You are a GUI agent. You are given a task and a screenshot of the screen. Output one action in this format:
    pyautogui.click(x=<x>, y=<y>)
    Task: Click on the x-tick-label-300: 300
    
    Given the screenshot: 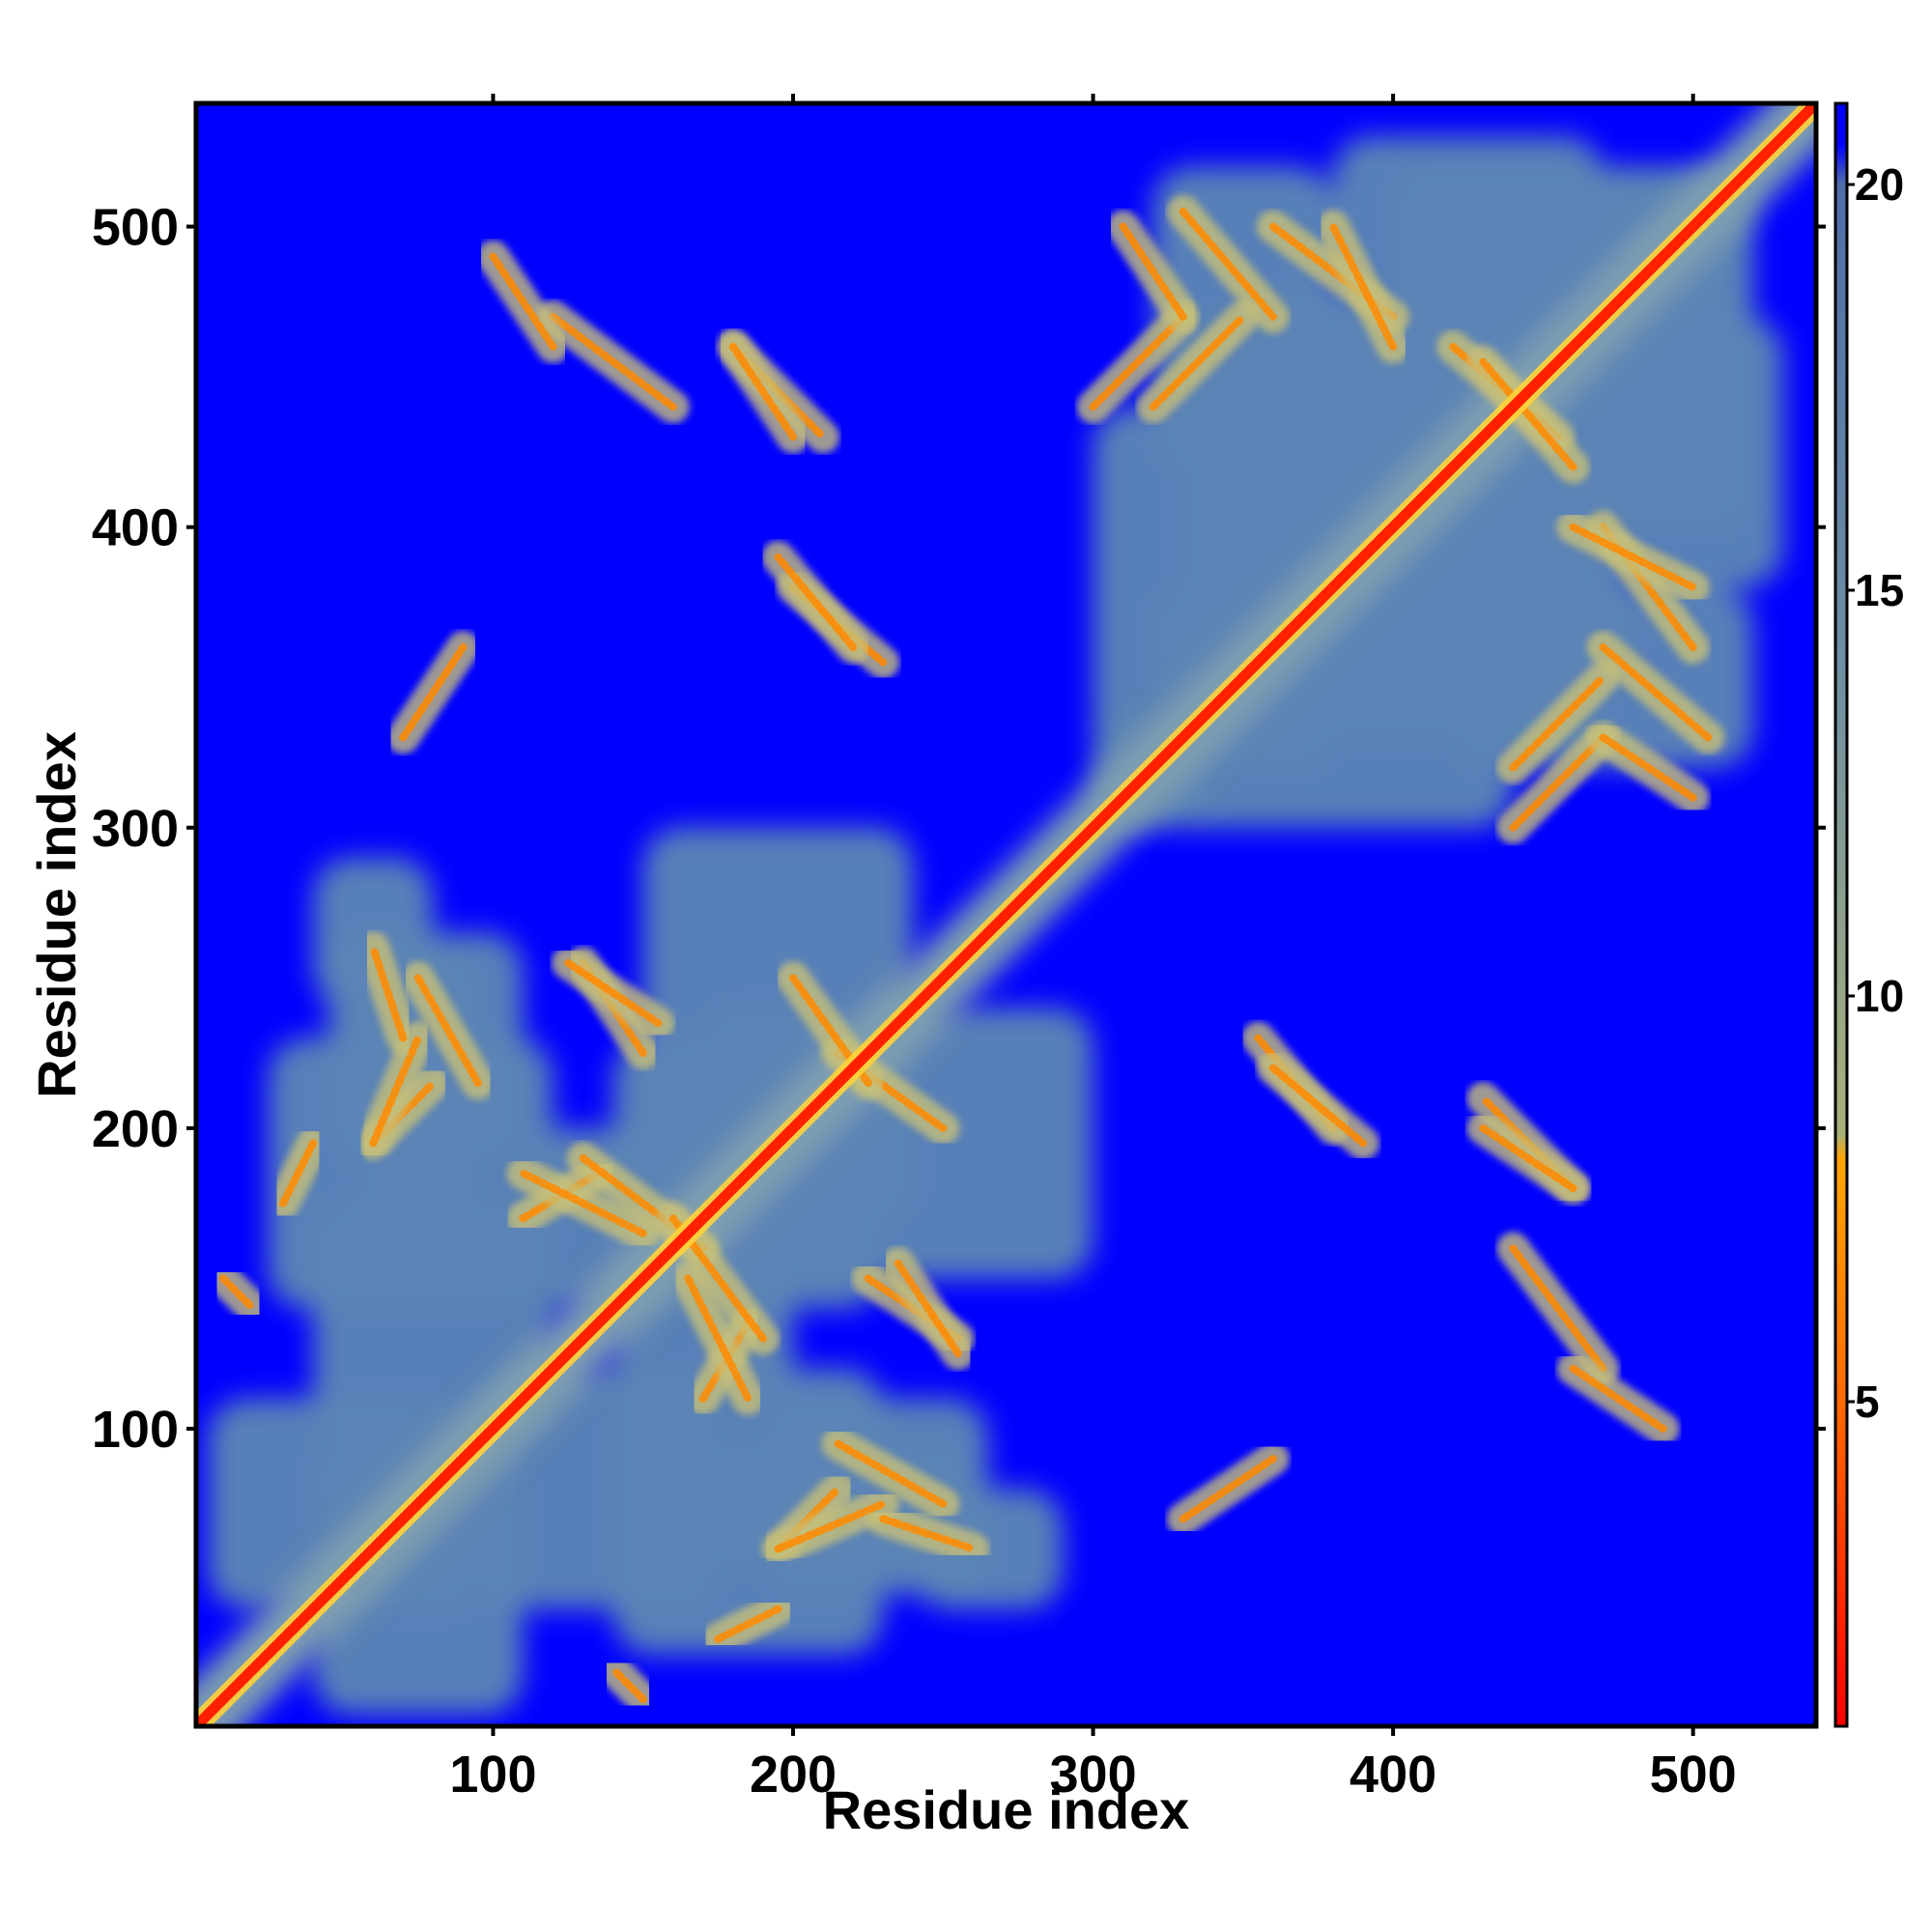 What is the action you would take?
    pyautogui.click(x=1093, y=1775)
    